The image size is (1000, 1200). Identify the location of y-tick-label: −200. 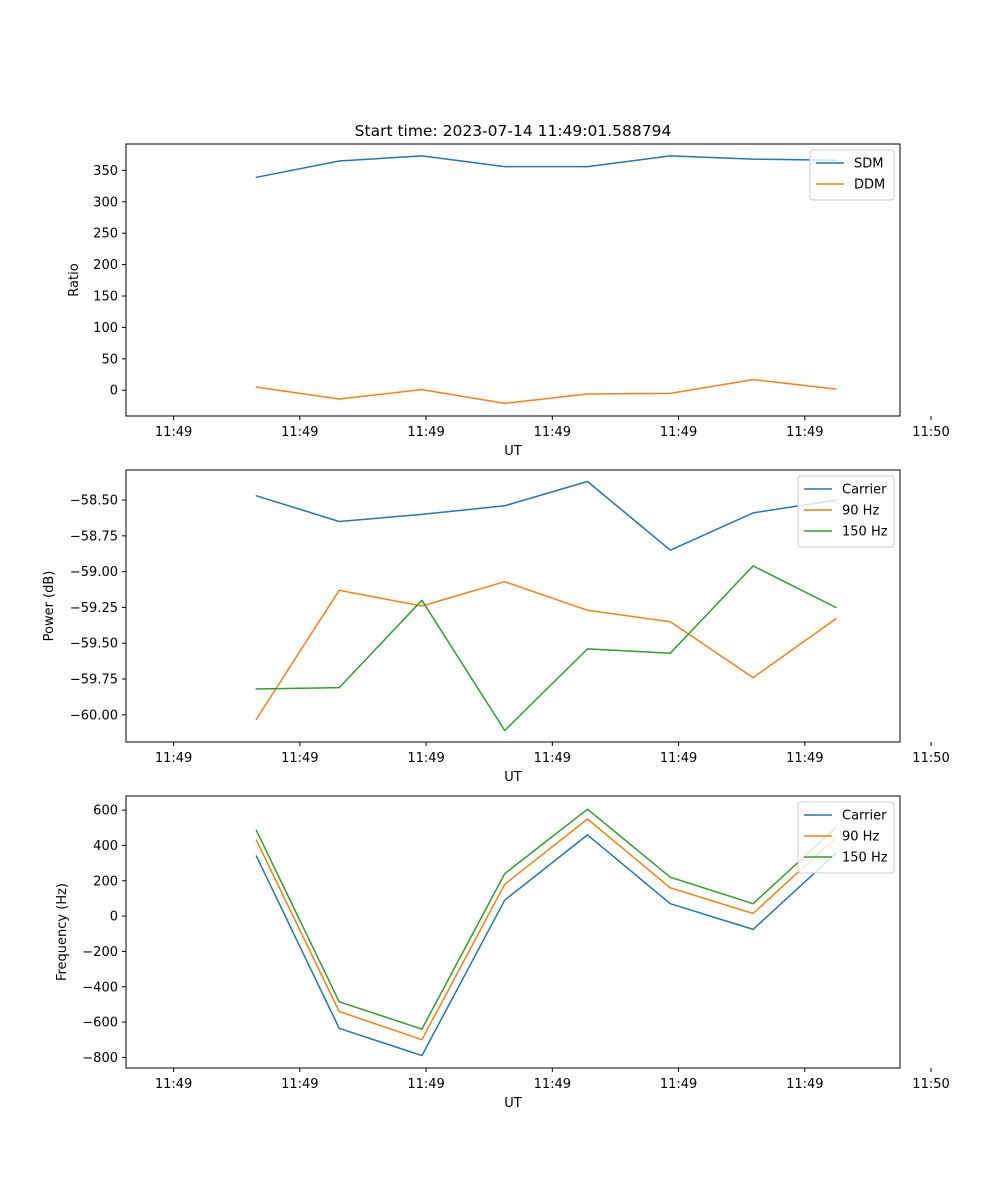
(100, 952).